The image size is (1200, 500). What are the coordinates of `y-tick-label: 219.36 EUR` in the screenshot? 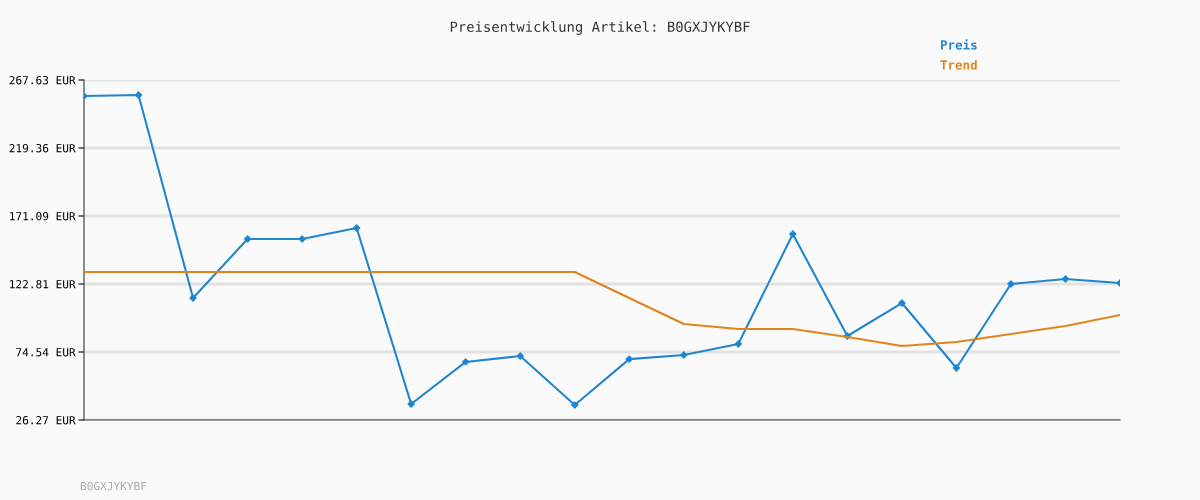 It's located at (42, 148).